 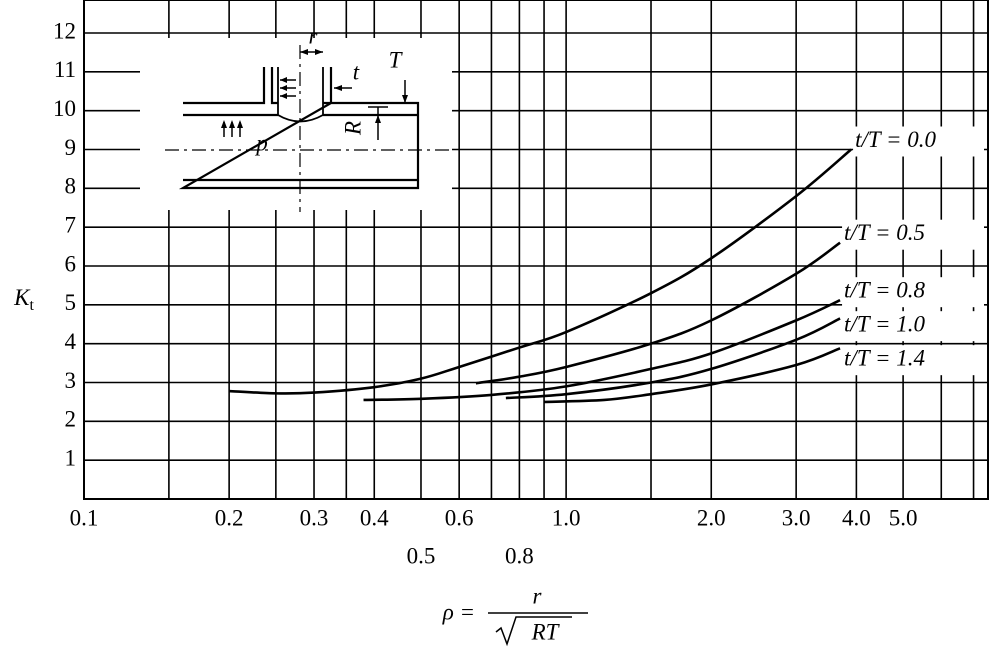 What do you see at coordinates (546, 631) in the screenshot?
I see `x-label-denominator: RT` at bounding box center [546, 631].